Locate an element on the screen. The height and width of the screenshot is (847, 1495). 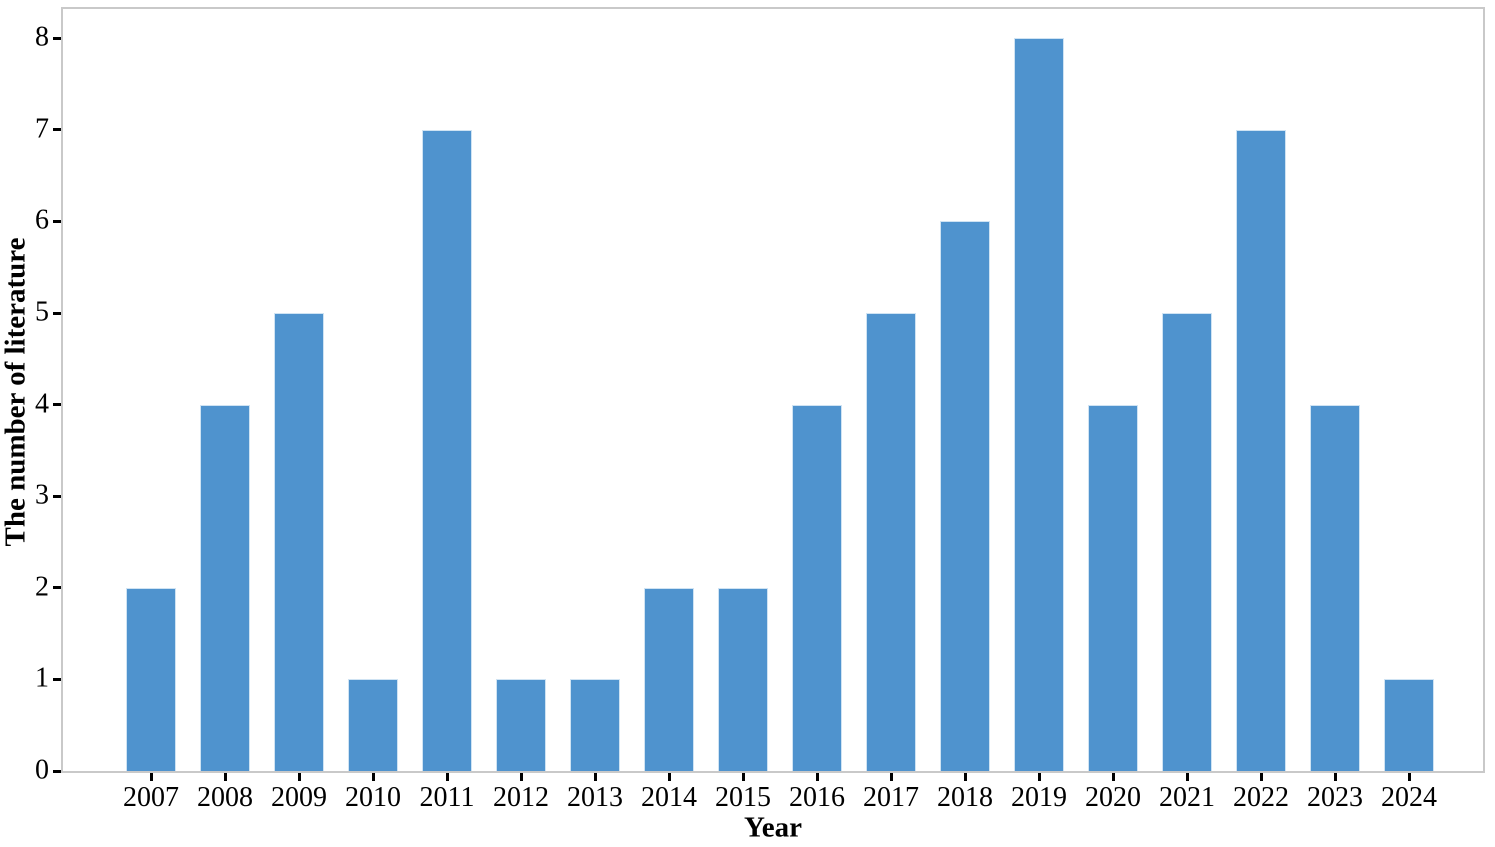
bar-2015 is located at coordinates (743, 679).